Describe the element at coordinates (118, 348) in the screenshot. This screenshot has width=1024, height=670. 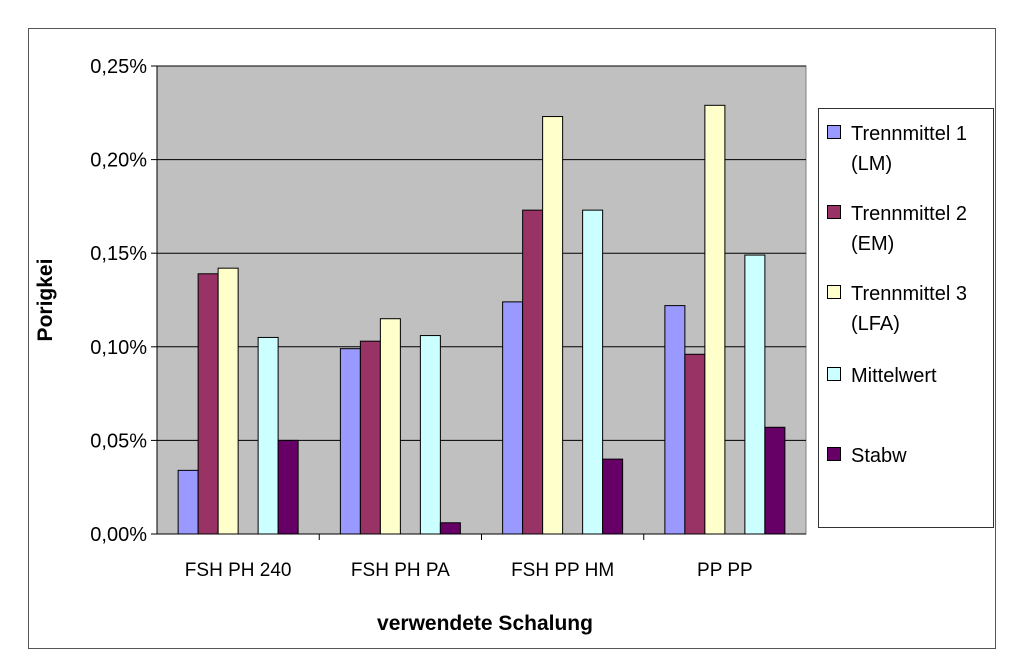
I see `y-tick-label: 0,10%` at that location.